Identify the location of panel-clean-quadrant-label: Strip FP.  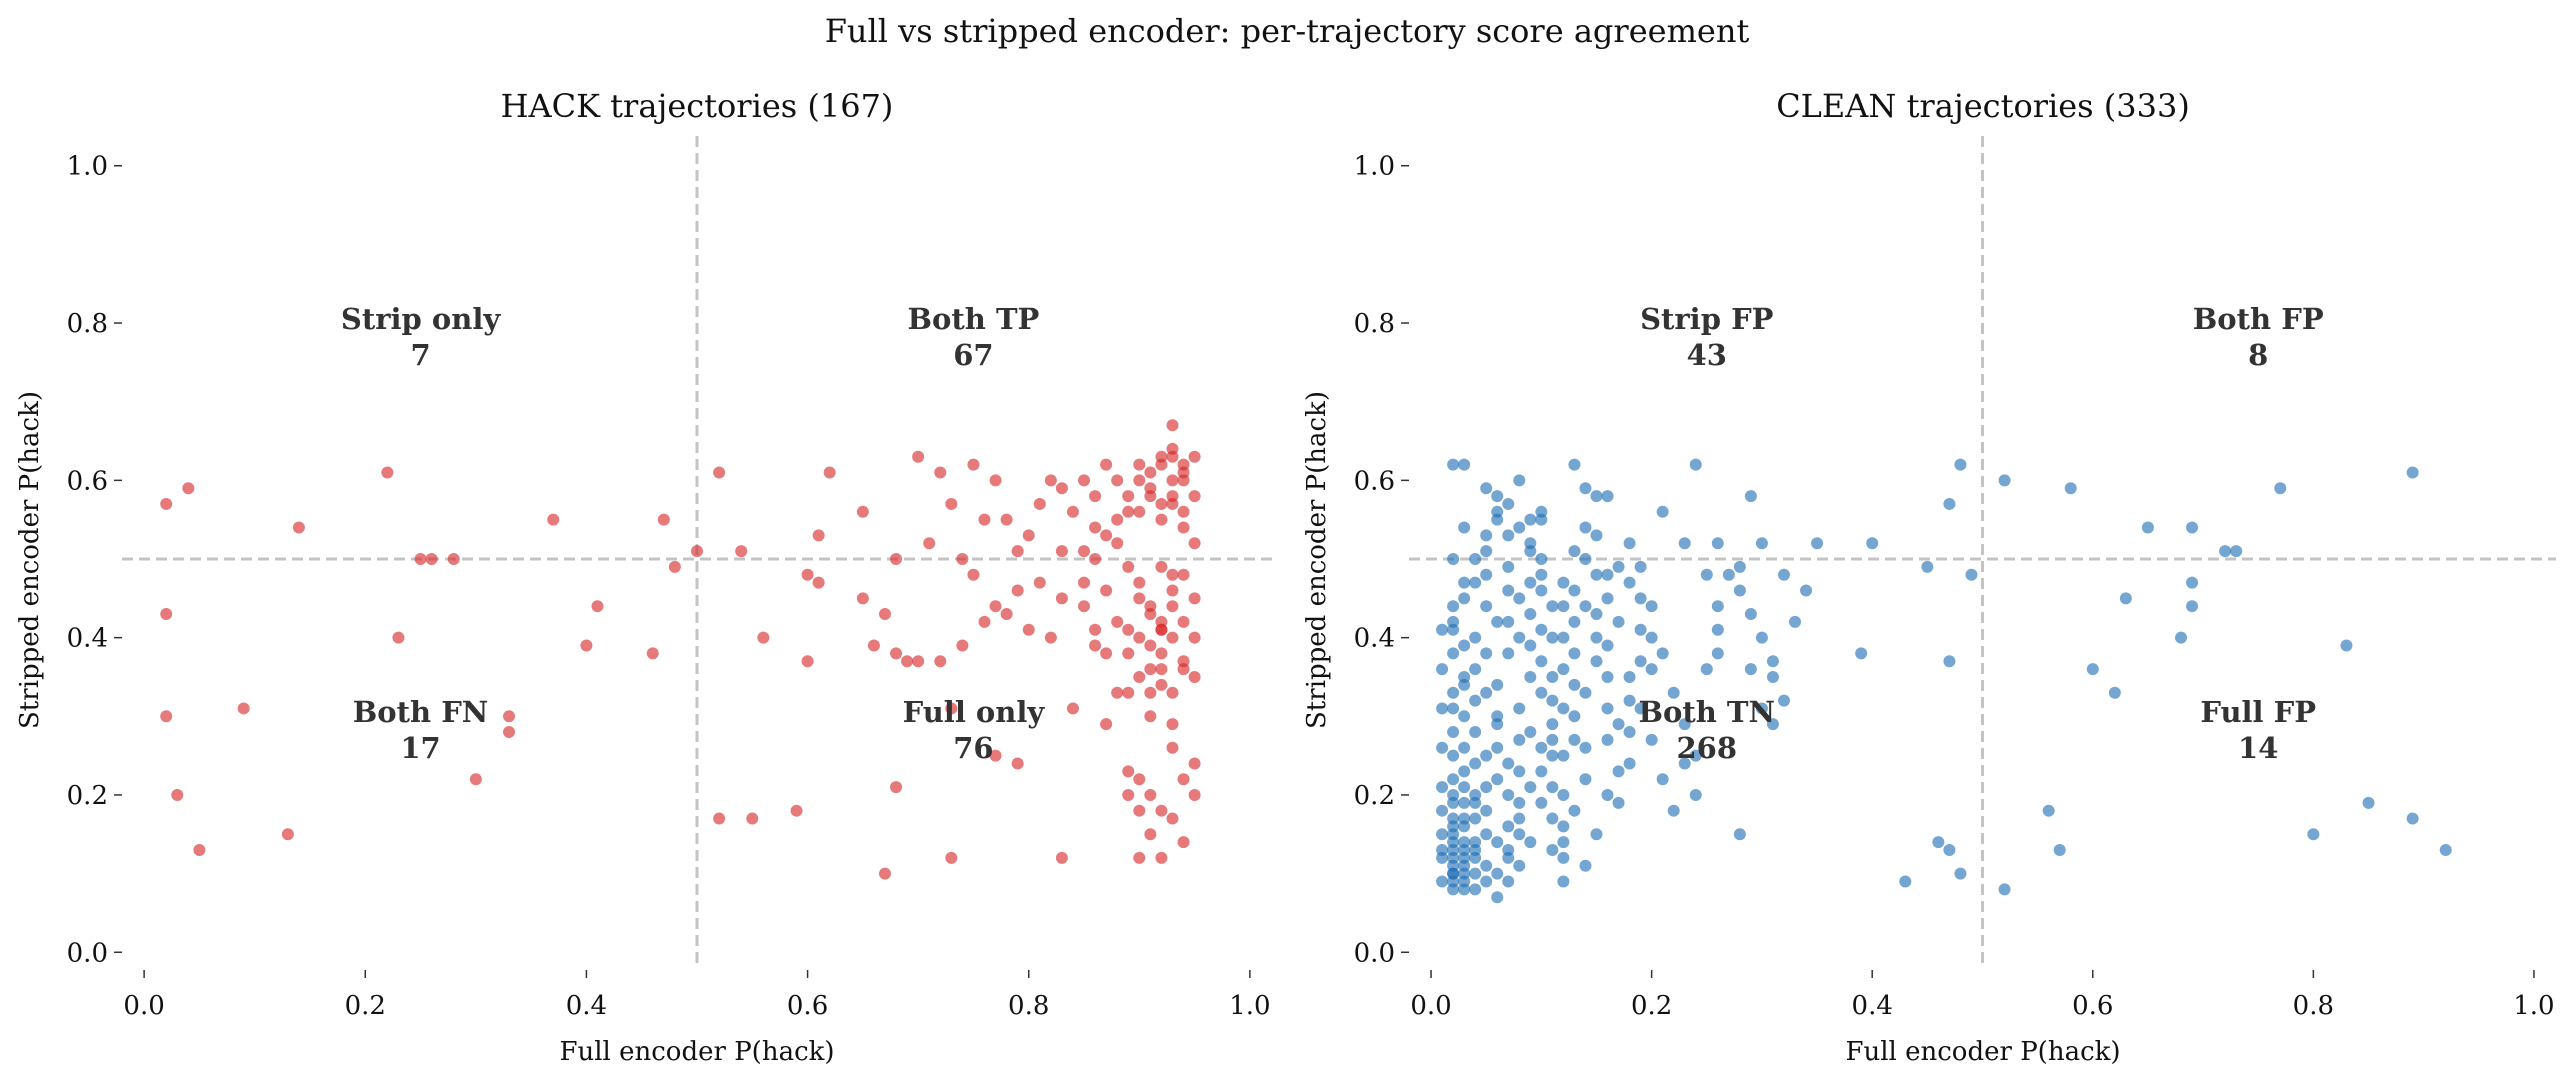
(1707, 319).